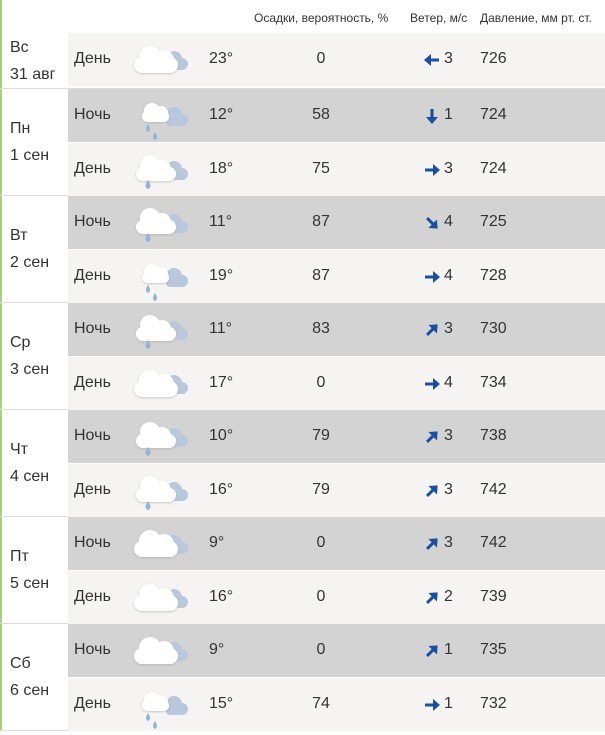 This screenshot has width=605, height=735. Describe the element at coordinates (493, 328) in the screenshot. I see `pressure: 730` at that location.